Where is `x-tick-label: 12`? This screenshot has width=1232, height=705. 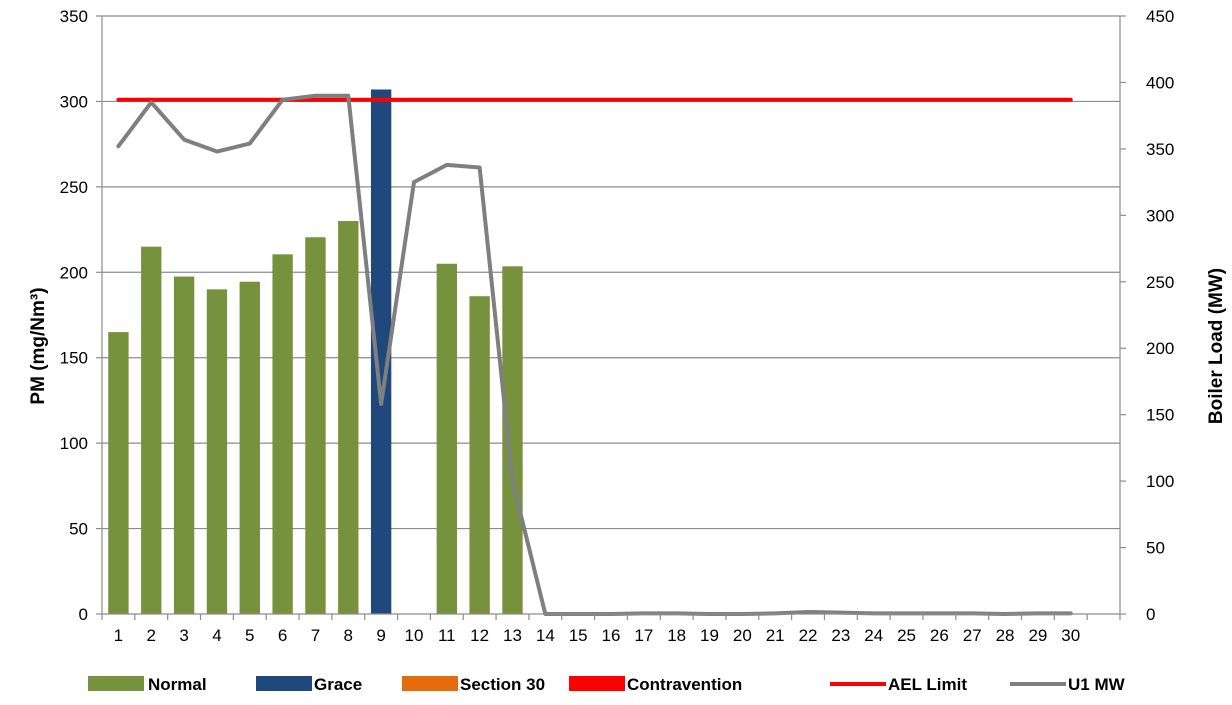 x-tick-label: 12 is located at coordinates (479, 635).